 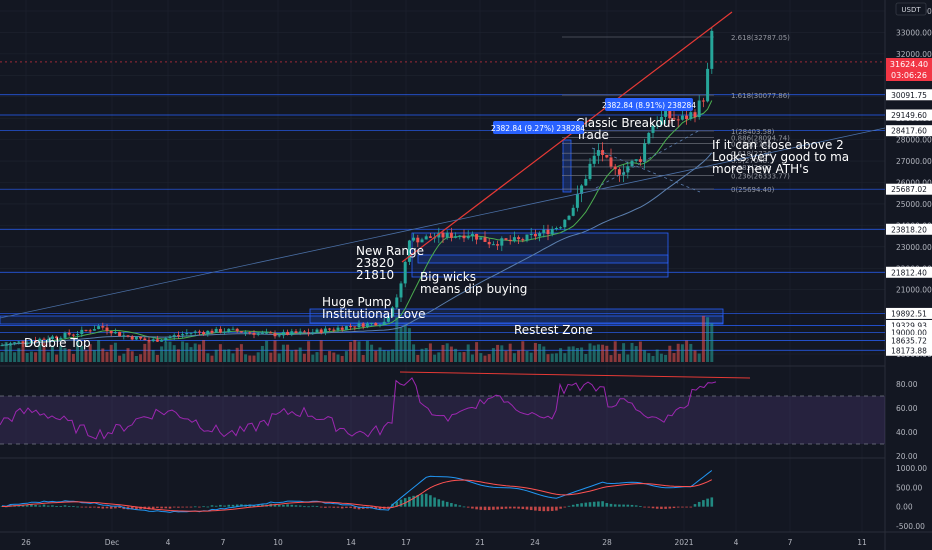 What do you see at coordinates (683, 542) in the screenshot?
I see `time-tick-label: 2021` at bounding box center [683, 542].